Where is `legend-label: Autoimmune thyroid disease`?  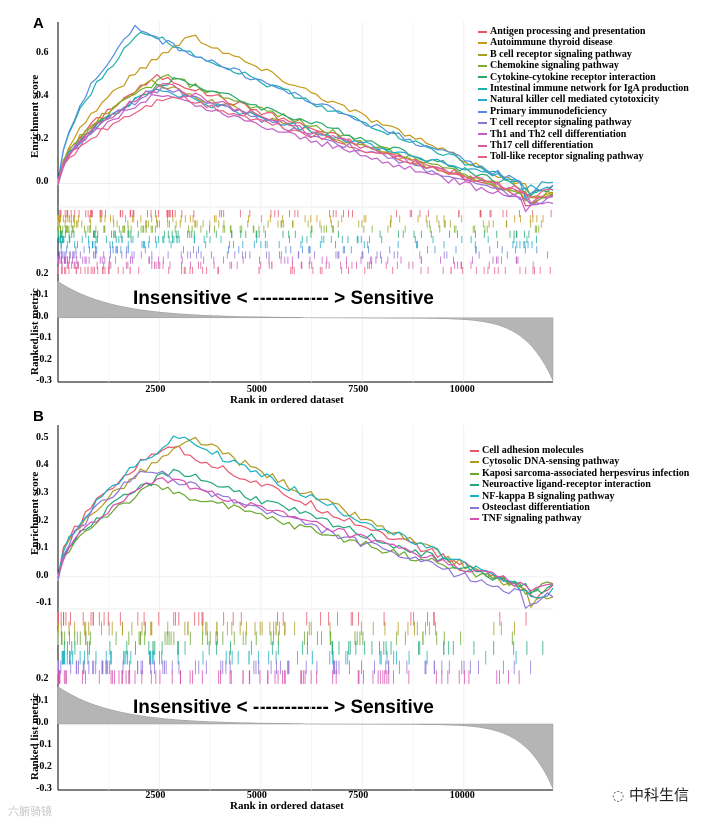
legend-label: Autoimmune thyroid disease is located at coordinates (551, 43).